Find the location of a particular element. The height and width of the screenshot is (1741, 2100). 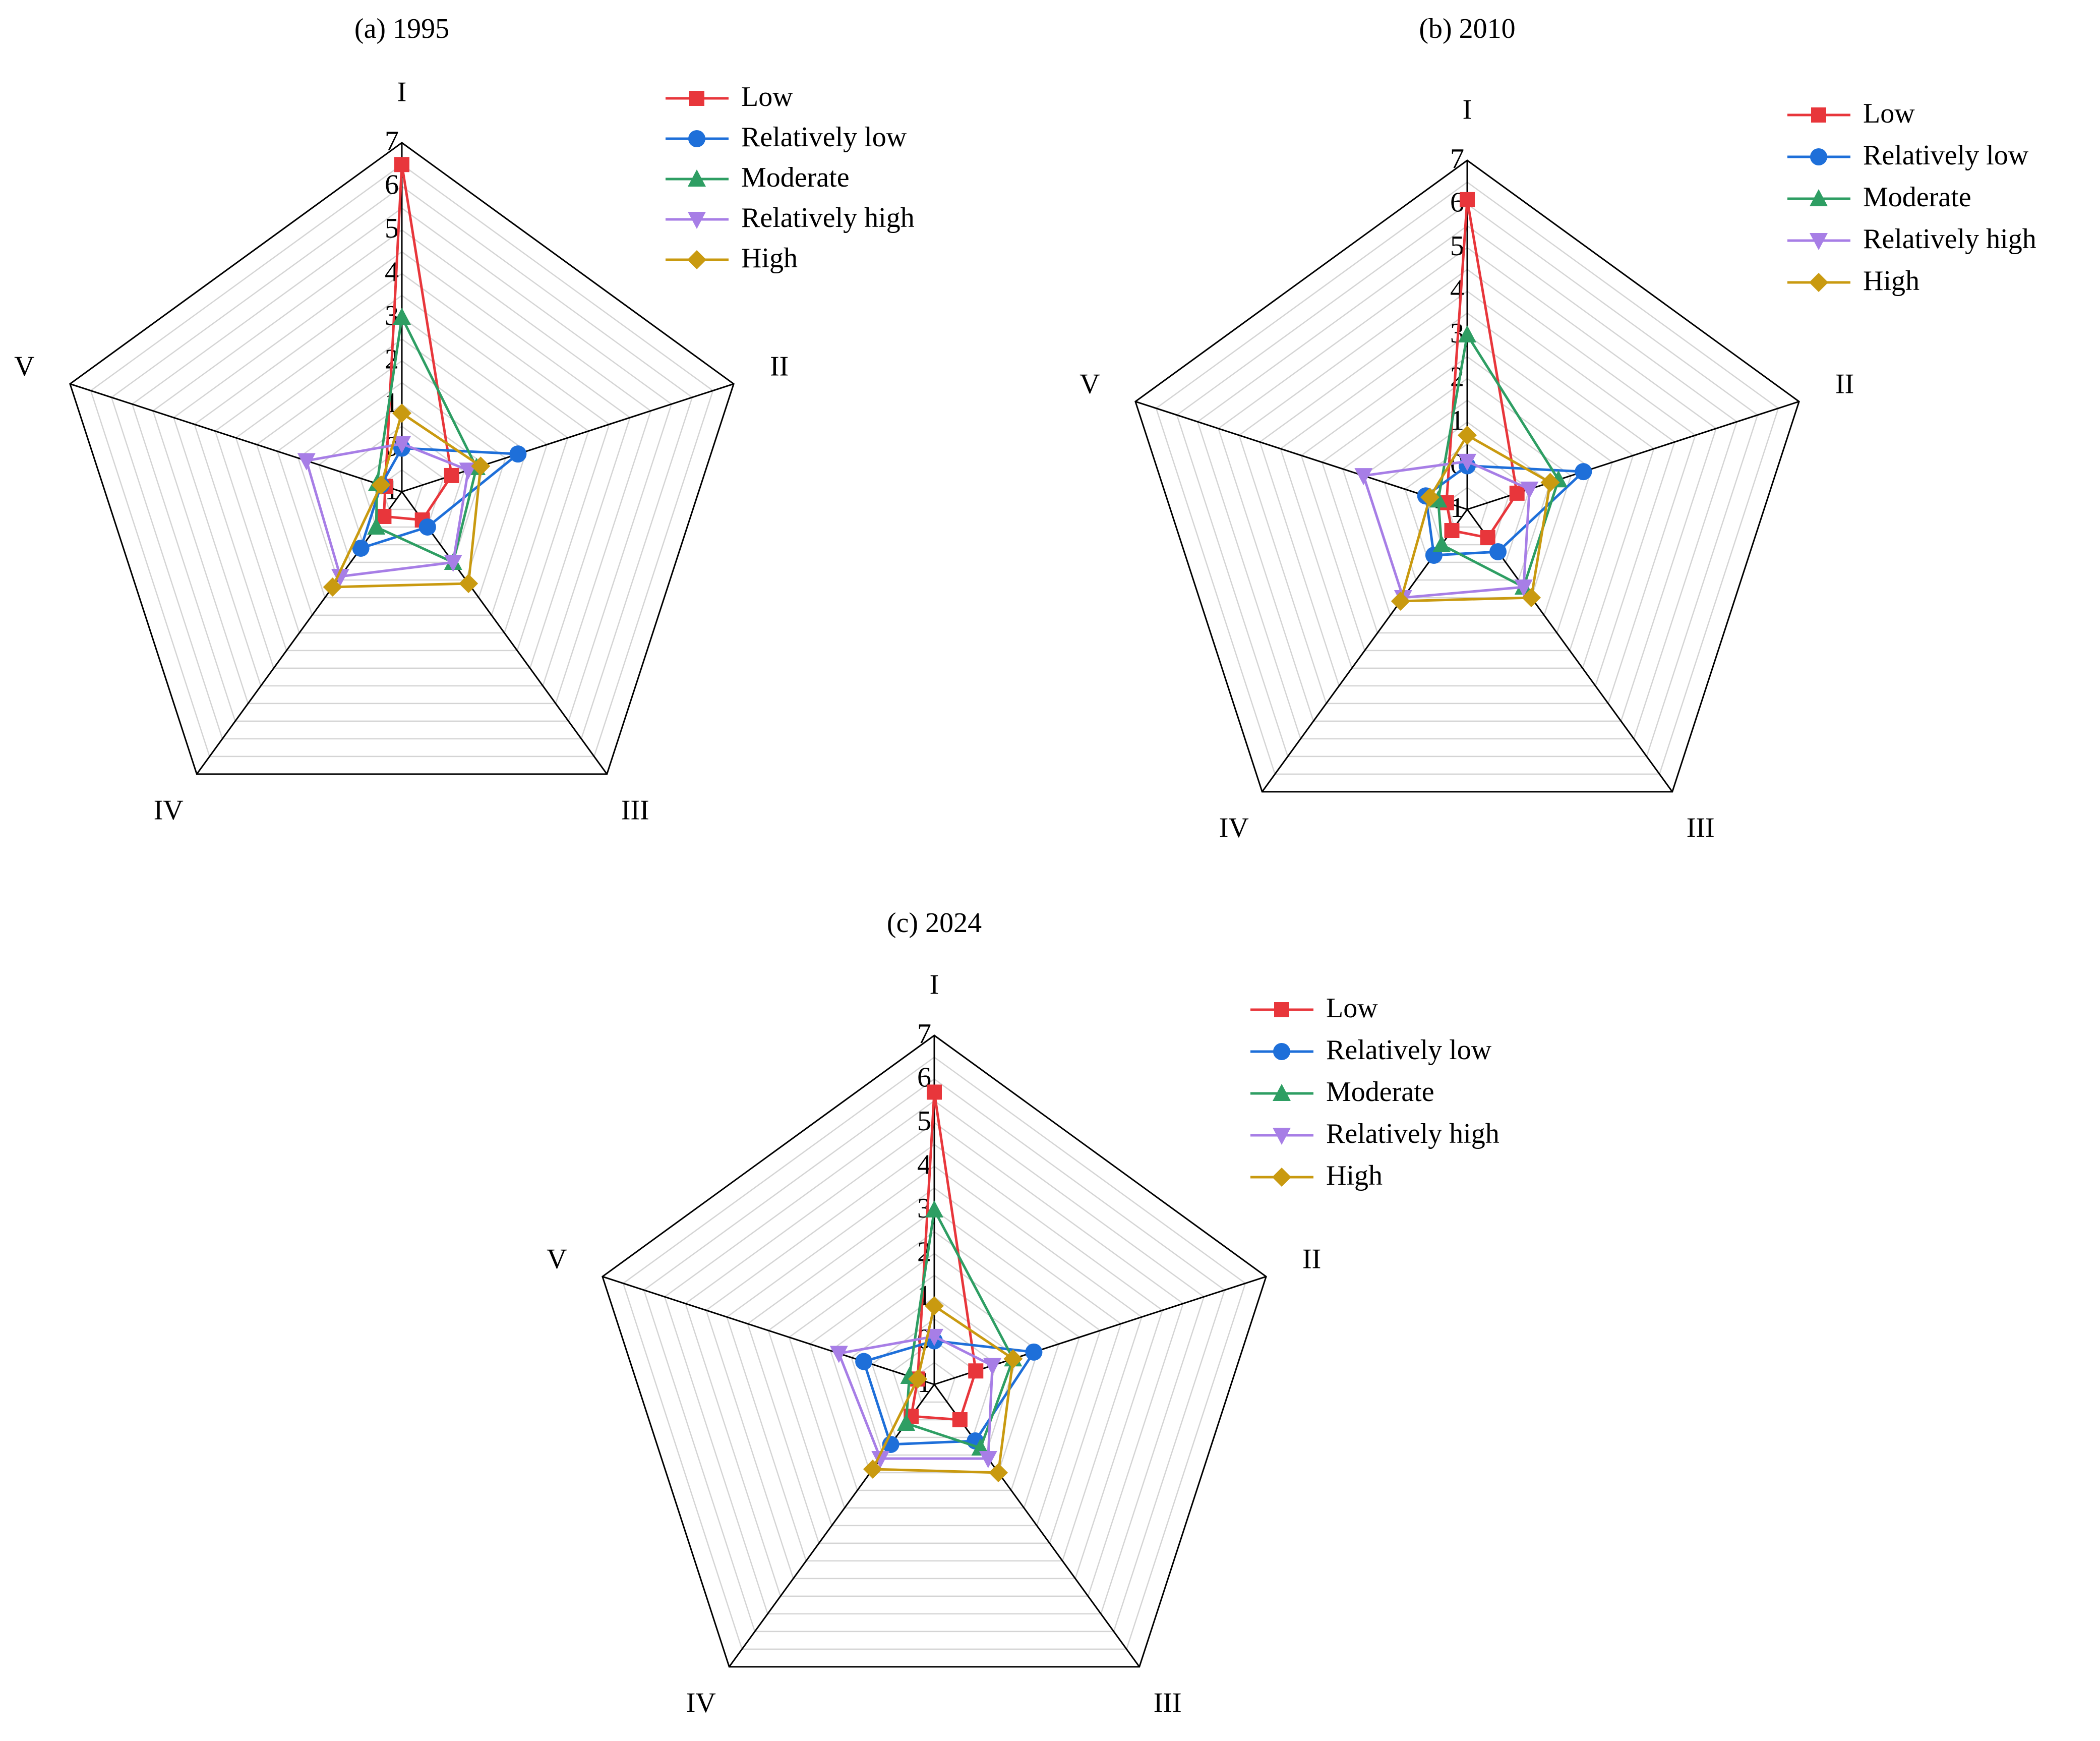

data-point-relatively-high-iii is located at coordinates (453, 563).